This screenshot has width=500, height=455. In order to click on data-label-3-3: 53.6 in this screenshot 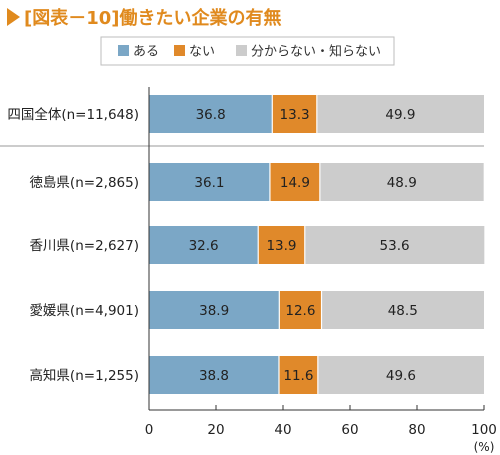, I will do `click(395, 246)`.